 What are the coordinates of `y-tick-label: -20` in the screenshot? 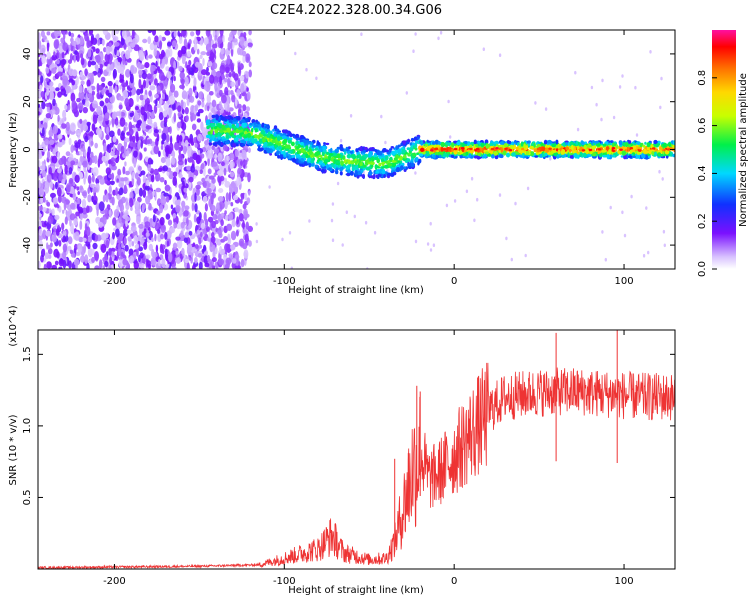 It's located at (27, 197).